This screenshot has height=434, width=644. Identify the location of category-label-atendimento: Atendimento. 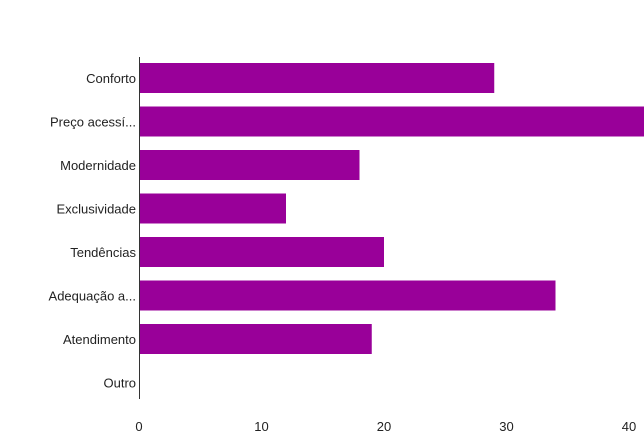
(99, 339).